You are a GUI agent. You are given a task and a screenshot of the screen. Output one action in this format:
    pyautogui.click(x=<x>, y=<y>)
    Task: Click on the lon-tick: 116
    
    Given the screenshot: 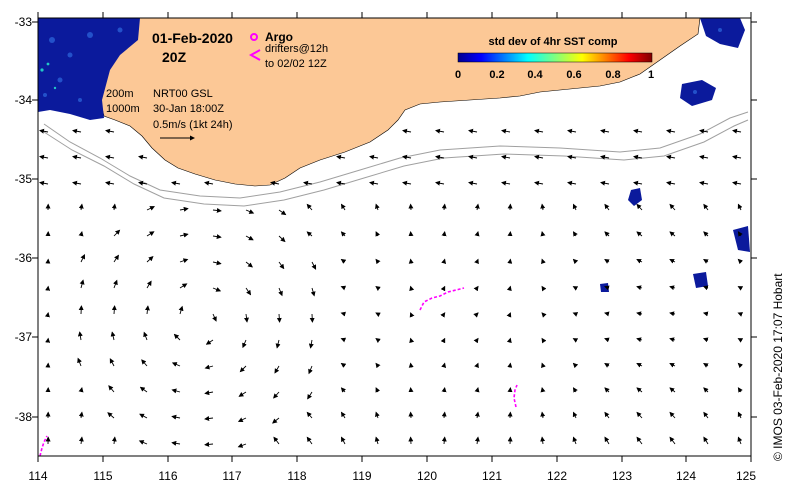 What is the action you would take?
    pyautogui.click(x=167, y=476)
    